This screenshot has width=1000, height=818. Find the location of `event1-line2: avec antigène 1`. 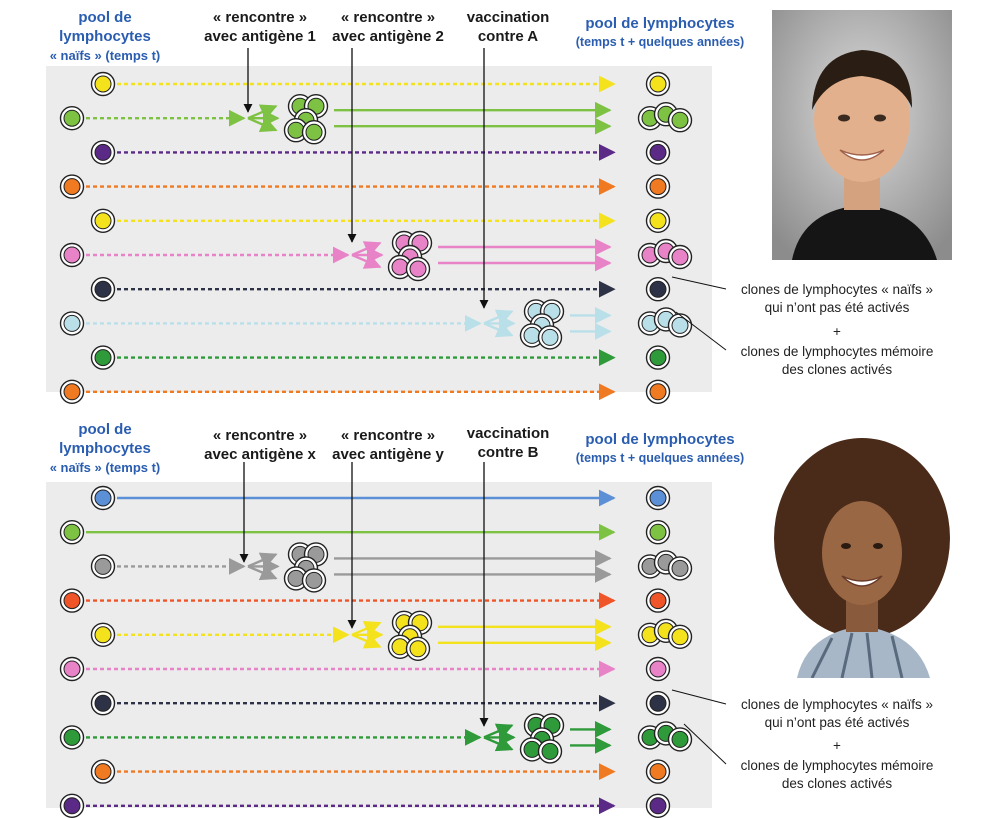

event1-line2: avec antigène 1 is located at coordinates (260, 36).